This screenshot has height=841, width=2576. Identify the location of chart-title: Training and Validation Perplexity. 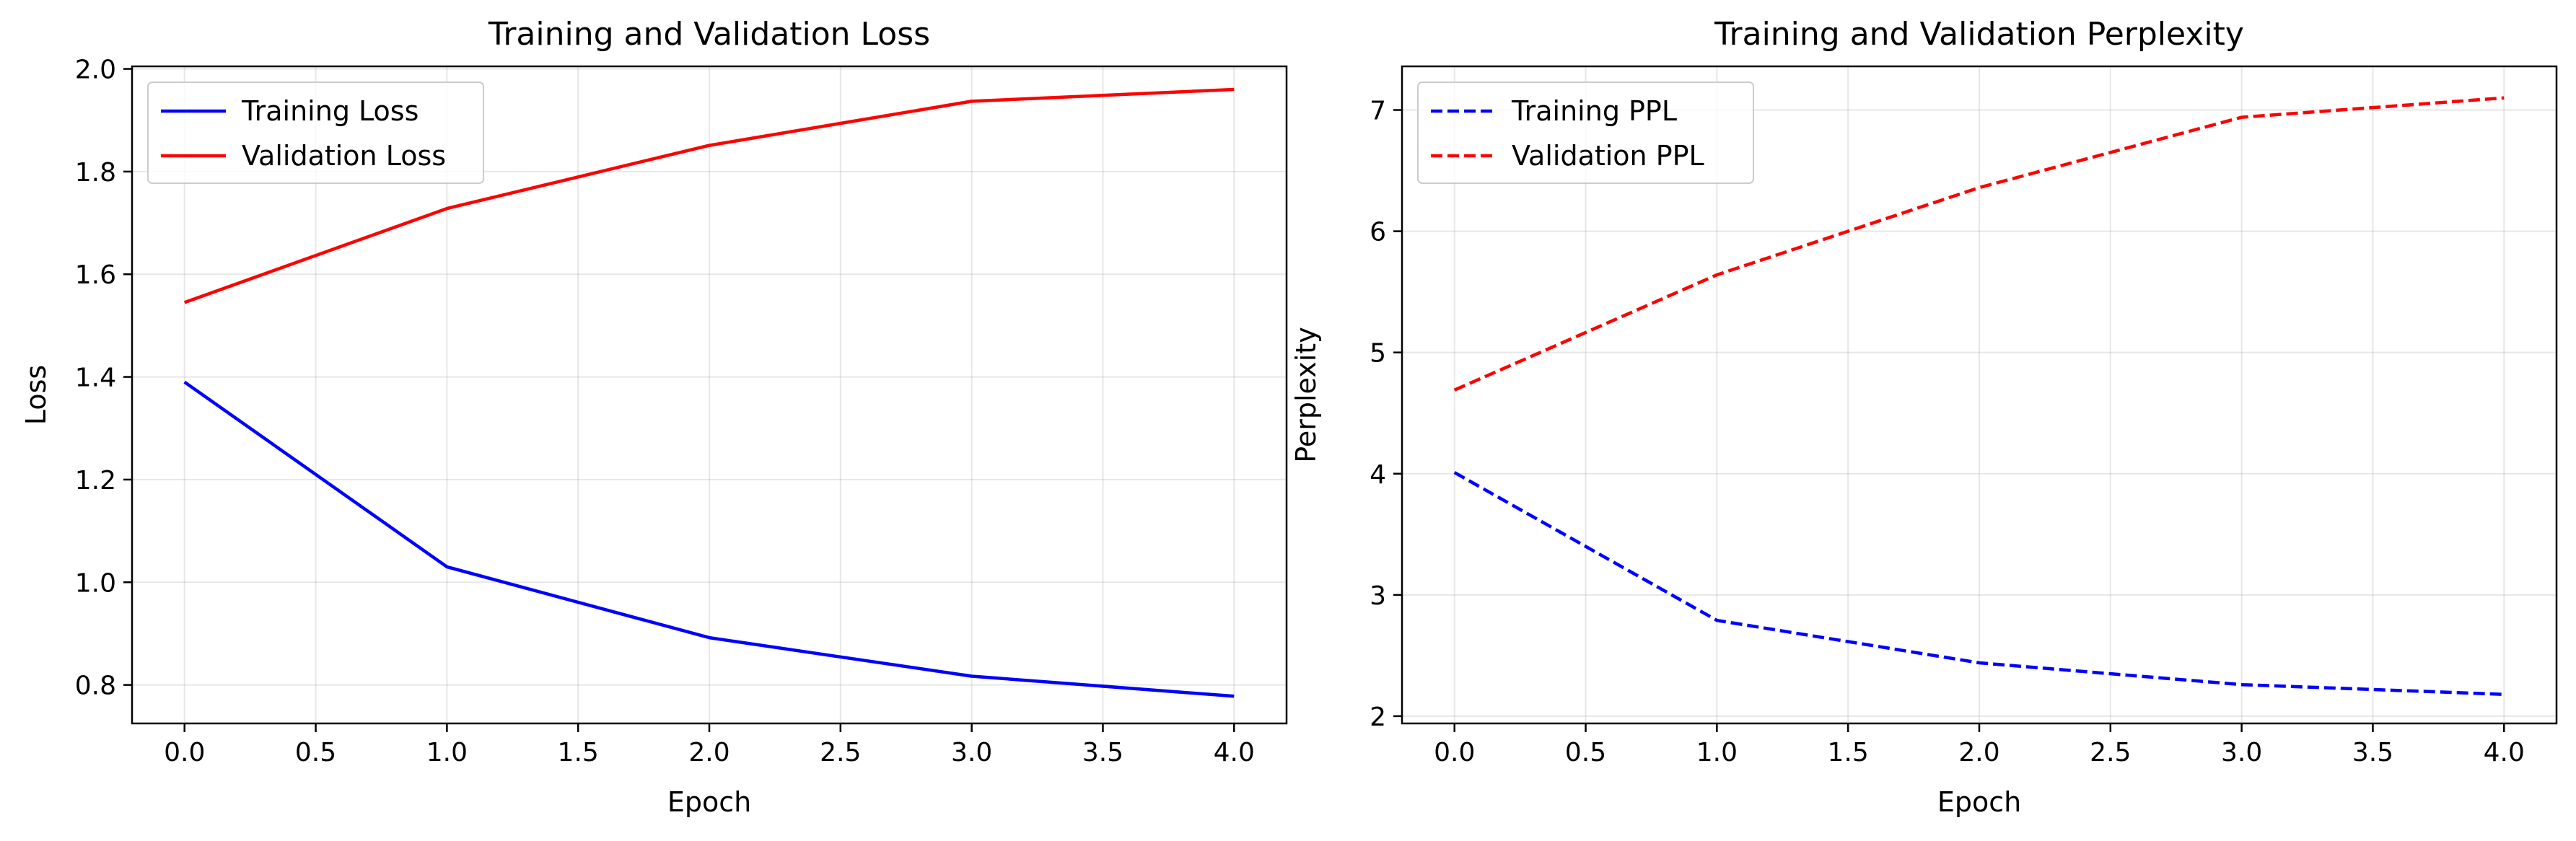
(1979, 34).